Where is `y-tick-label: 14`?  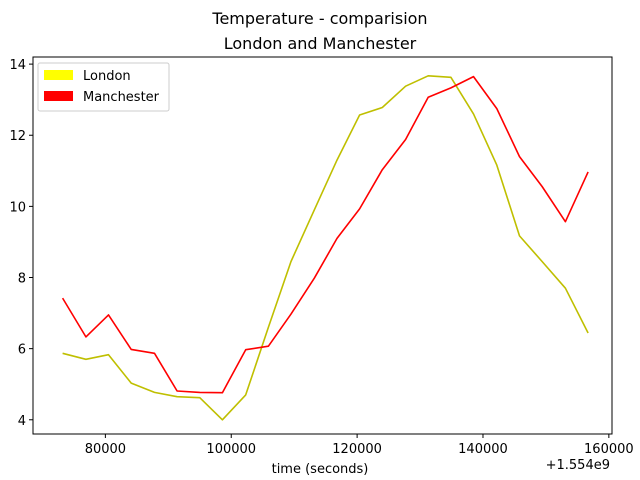 y-tick-label: 14 is located at coordinates (17, 65).